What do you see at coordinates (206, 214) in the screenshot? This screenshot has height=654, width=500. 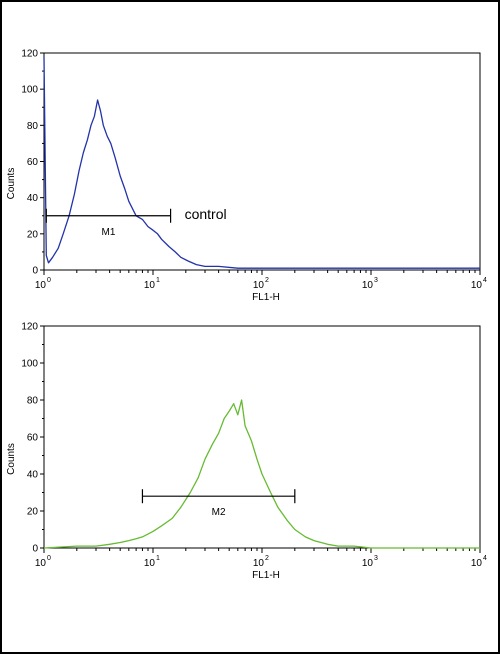 I see `panel-annotation: control` at bounding box center [206, 214].